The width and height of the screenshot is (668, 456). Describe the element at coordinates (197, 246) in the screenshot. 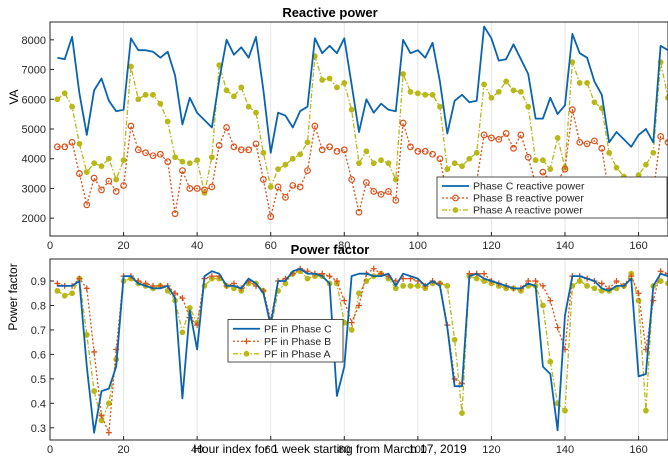

I see `reactive-power-x-tick-label: 40` at that location.